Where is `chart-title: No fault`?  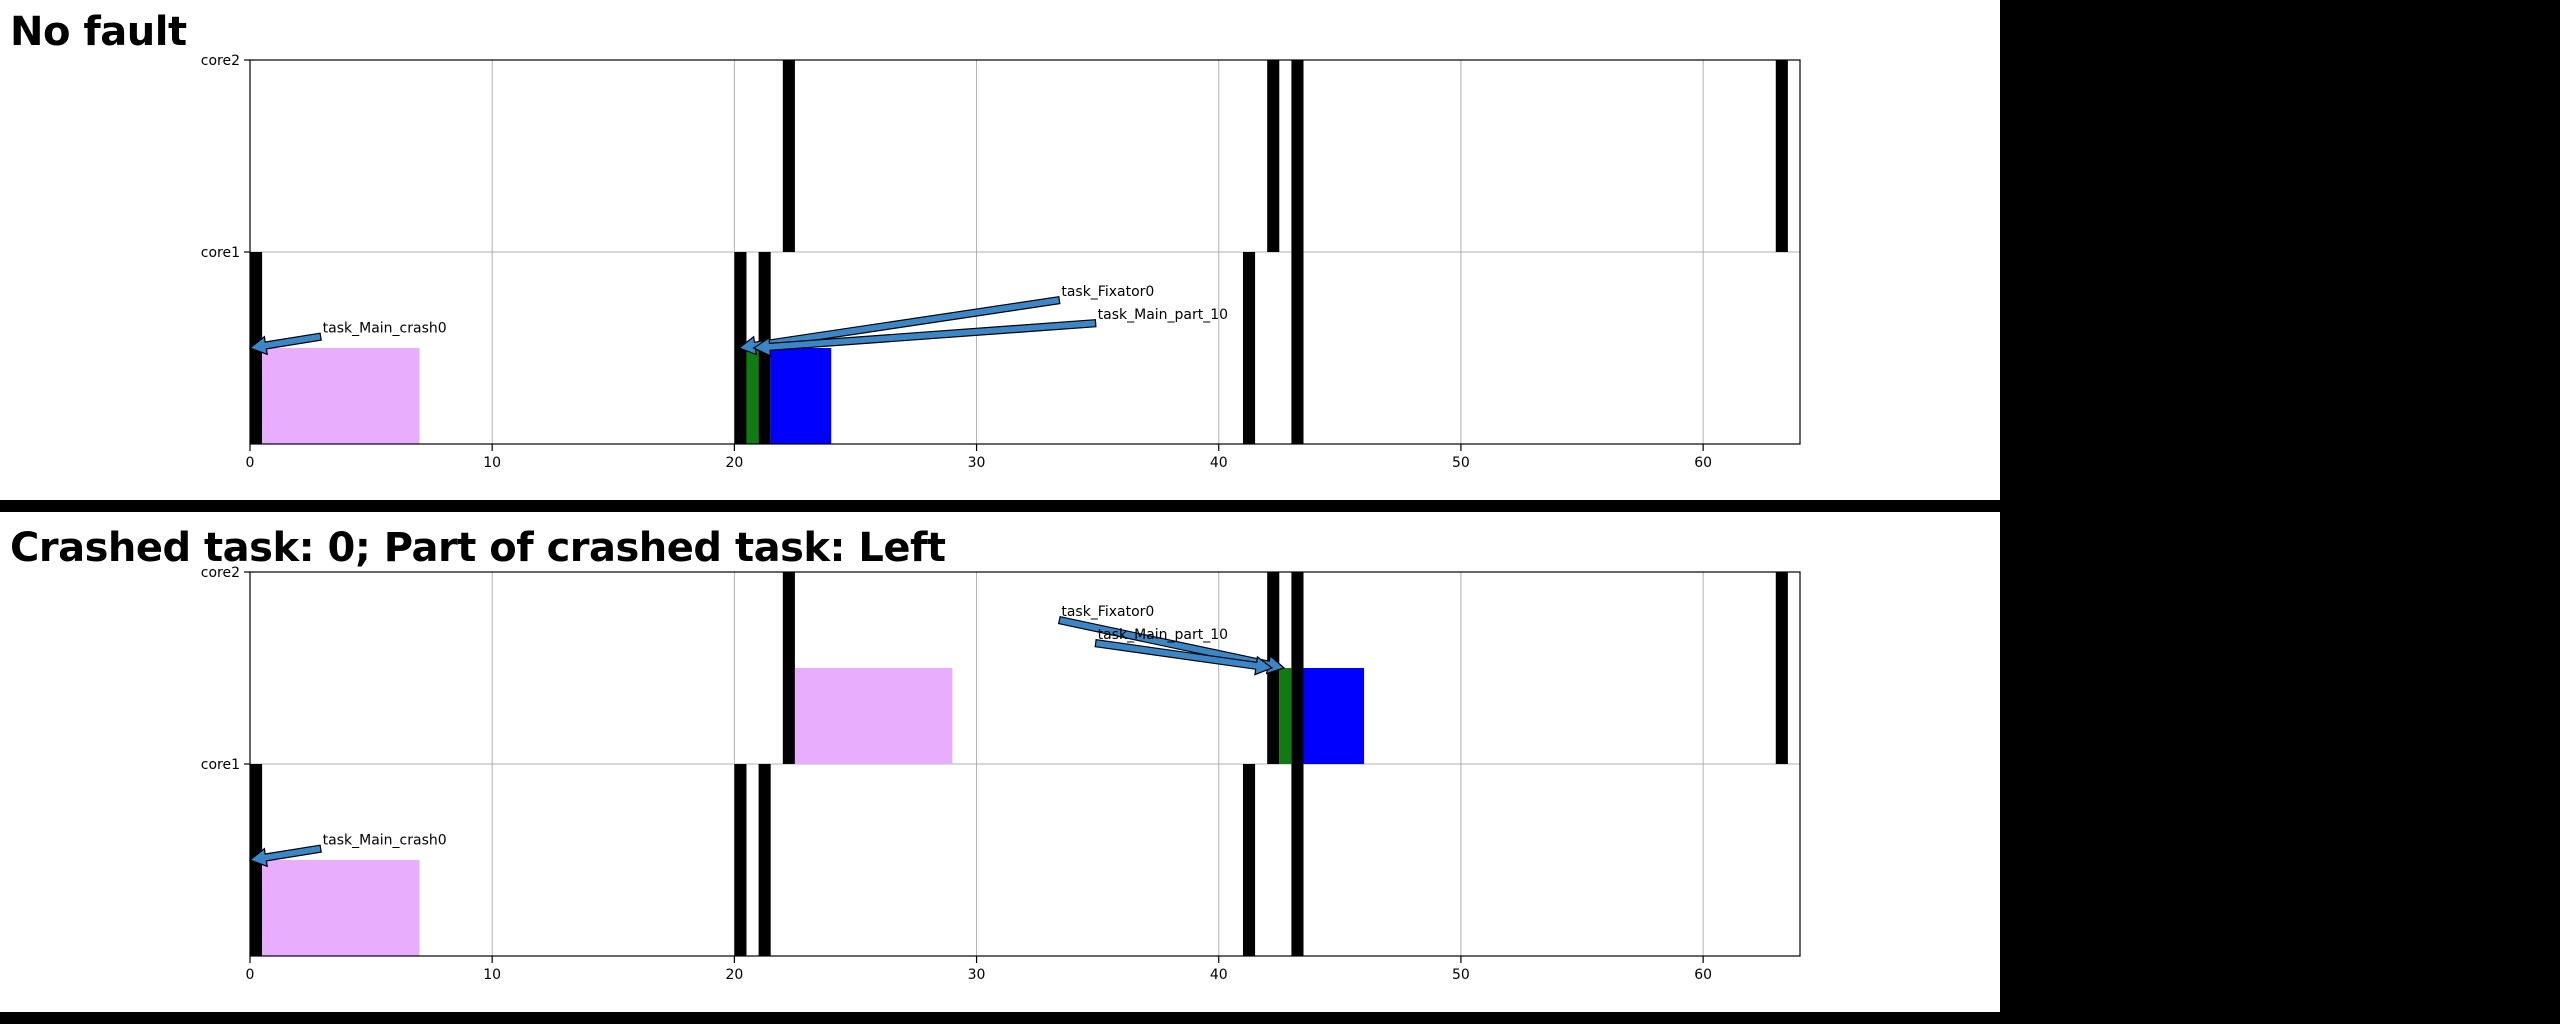
chart-title: No fault is located at coordinates (98, 32).